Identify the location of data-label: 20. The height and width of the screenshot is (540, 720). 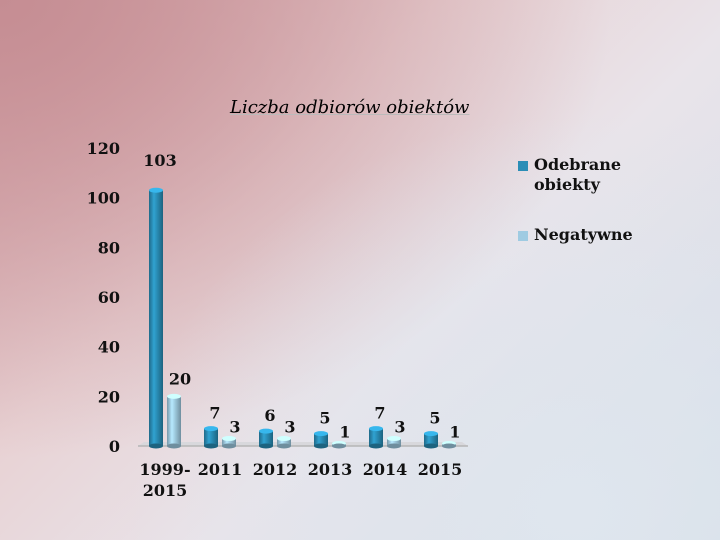
(180, 378).